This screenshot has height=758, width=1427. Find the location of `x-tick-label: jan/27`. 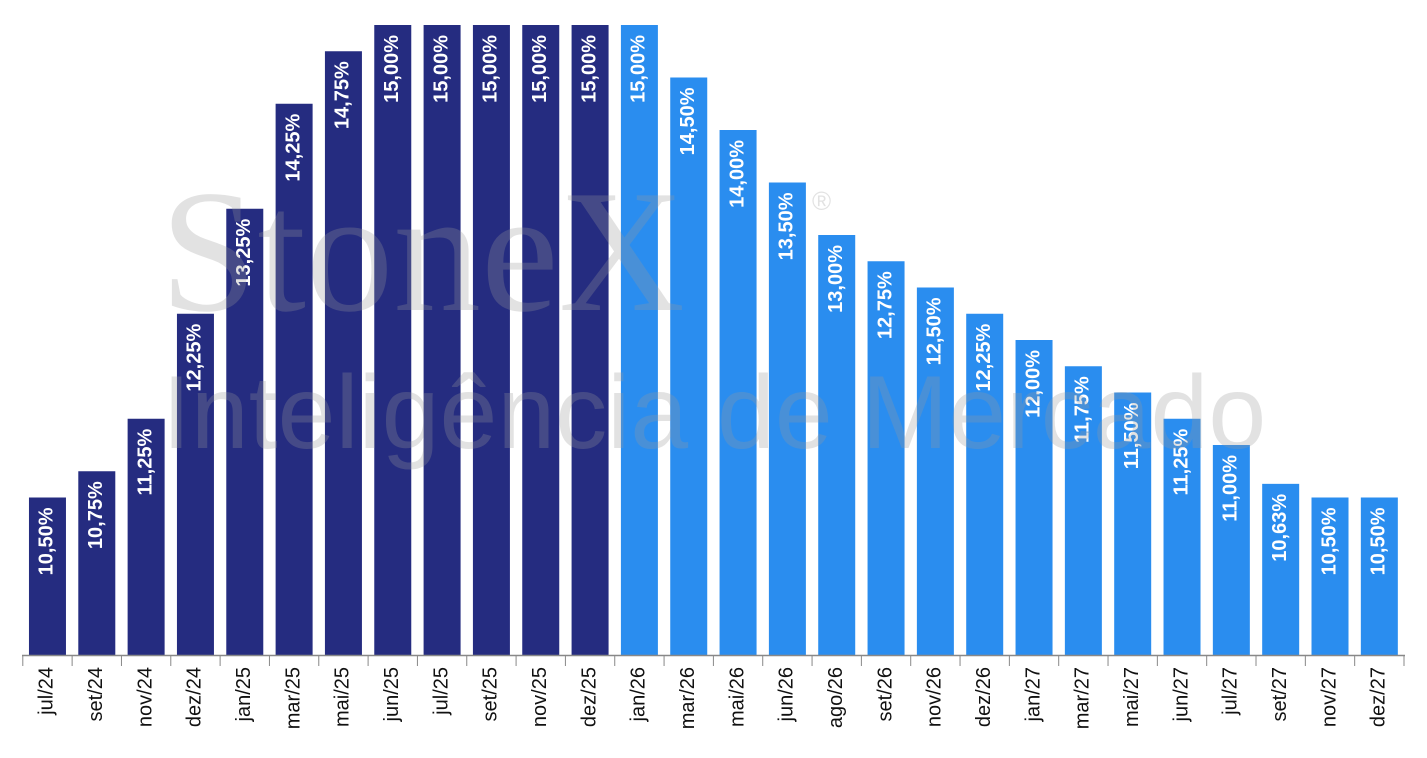

x-tick-label: jan/27 is located at coordinates (1033, 695).